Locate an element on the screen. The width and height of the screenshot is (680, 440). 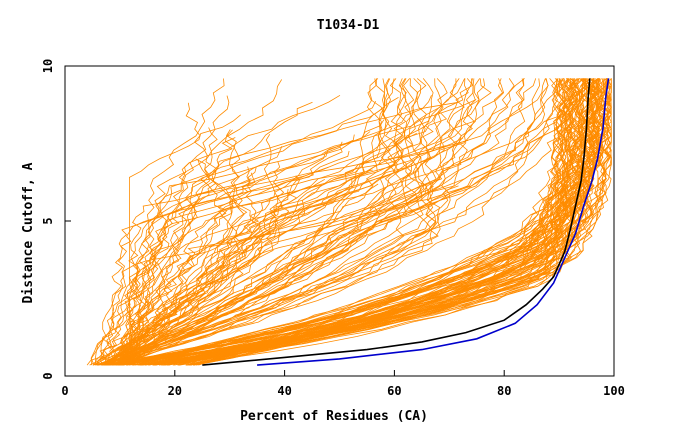
x-tick-label: 100 is located at coordinates (614, 391).